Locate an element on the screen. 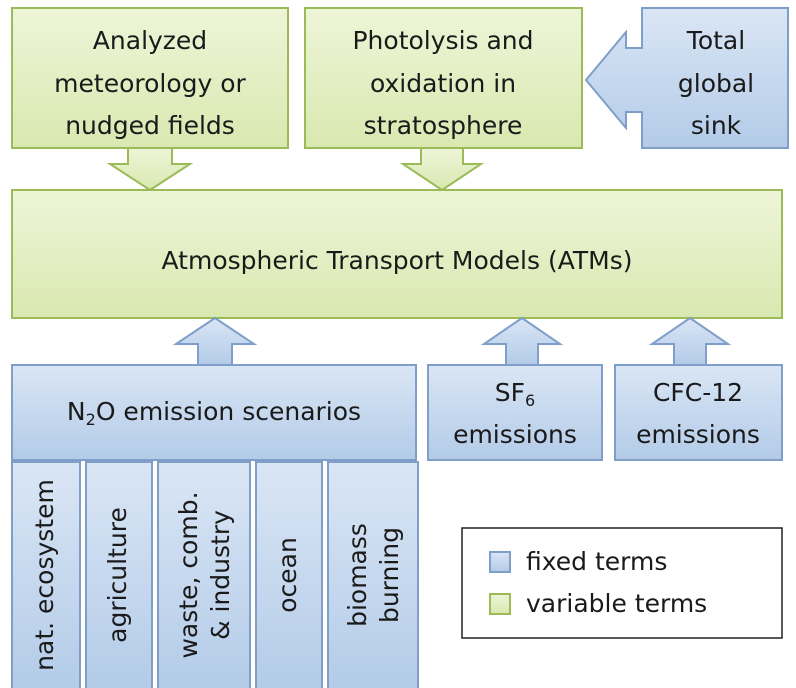 This screenshot has width=796, height=688. node-label: Photolysis and is located at coordinates (442, 40).